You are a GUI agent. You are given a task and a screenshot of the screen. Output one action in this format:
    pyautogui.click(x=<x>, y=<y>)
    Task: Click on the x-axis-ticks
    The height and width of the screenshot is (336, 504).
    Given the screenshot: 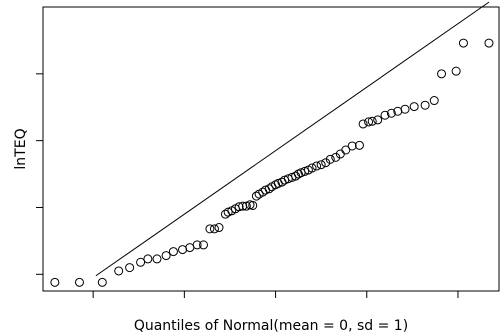 What is the action you would take?
    pyautogui.click(x=275, y=294)
    